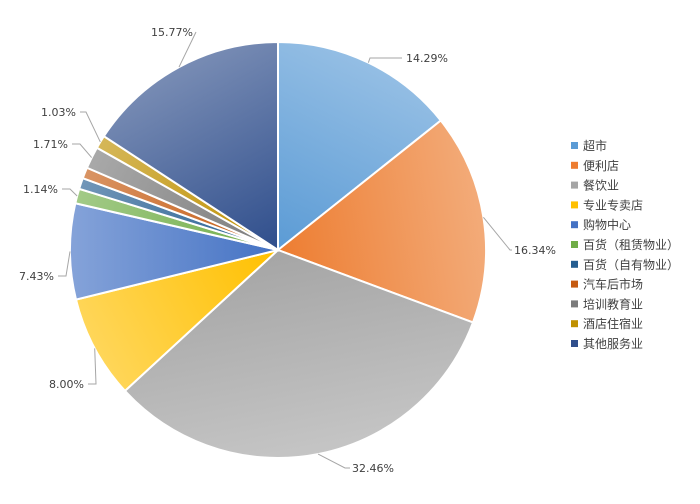  What do you see at coordinates (613, 284) in the screenshot?
I see `legend-label: 汽车后市场` at bounding box center [613, 284].